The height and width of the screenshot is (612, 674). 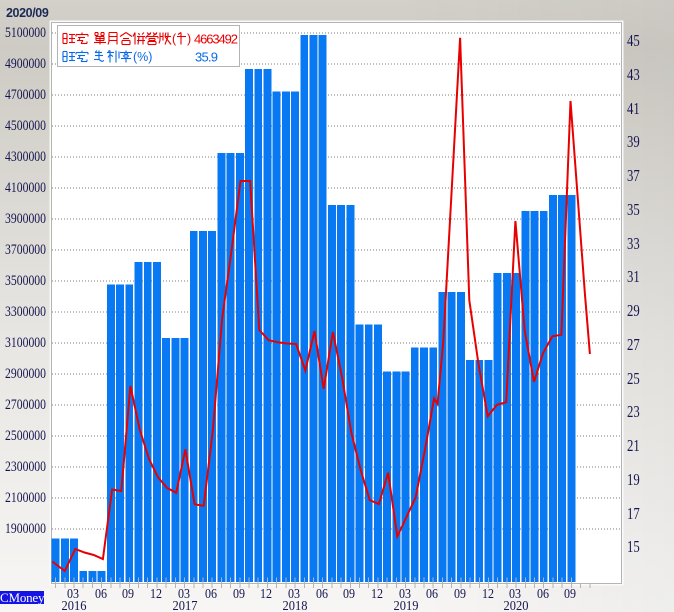 I want to click on svg-text: 4663492, so click(x=216, y=39).